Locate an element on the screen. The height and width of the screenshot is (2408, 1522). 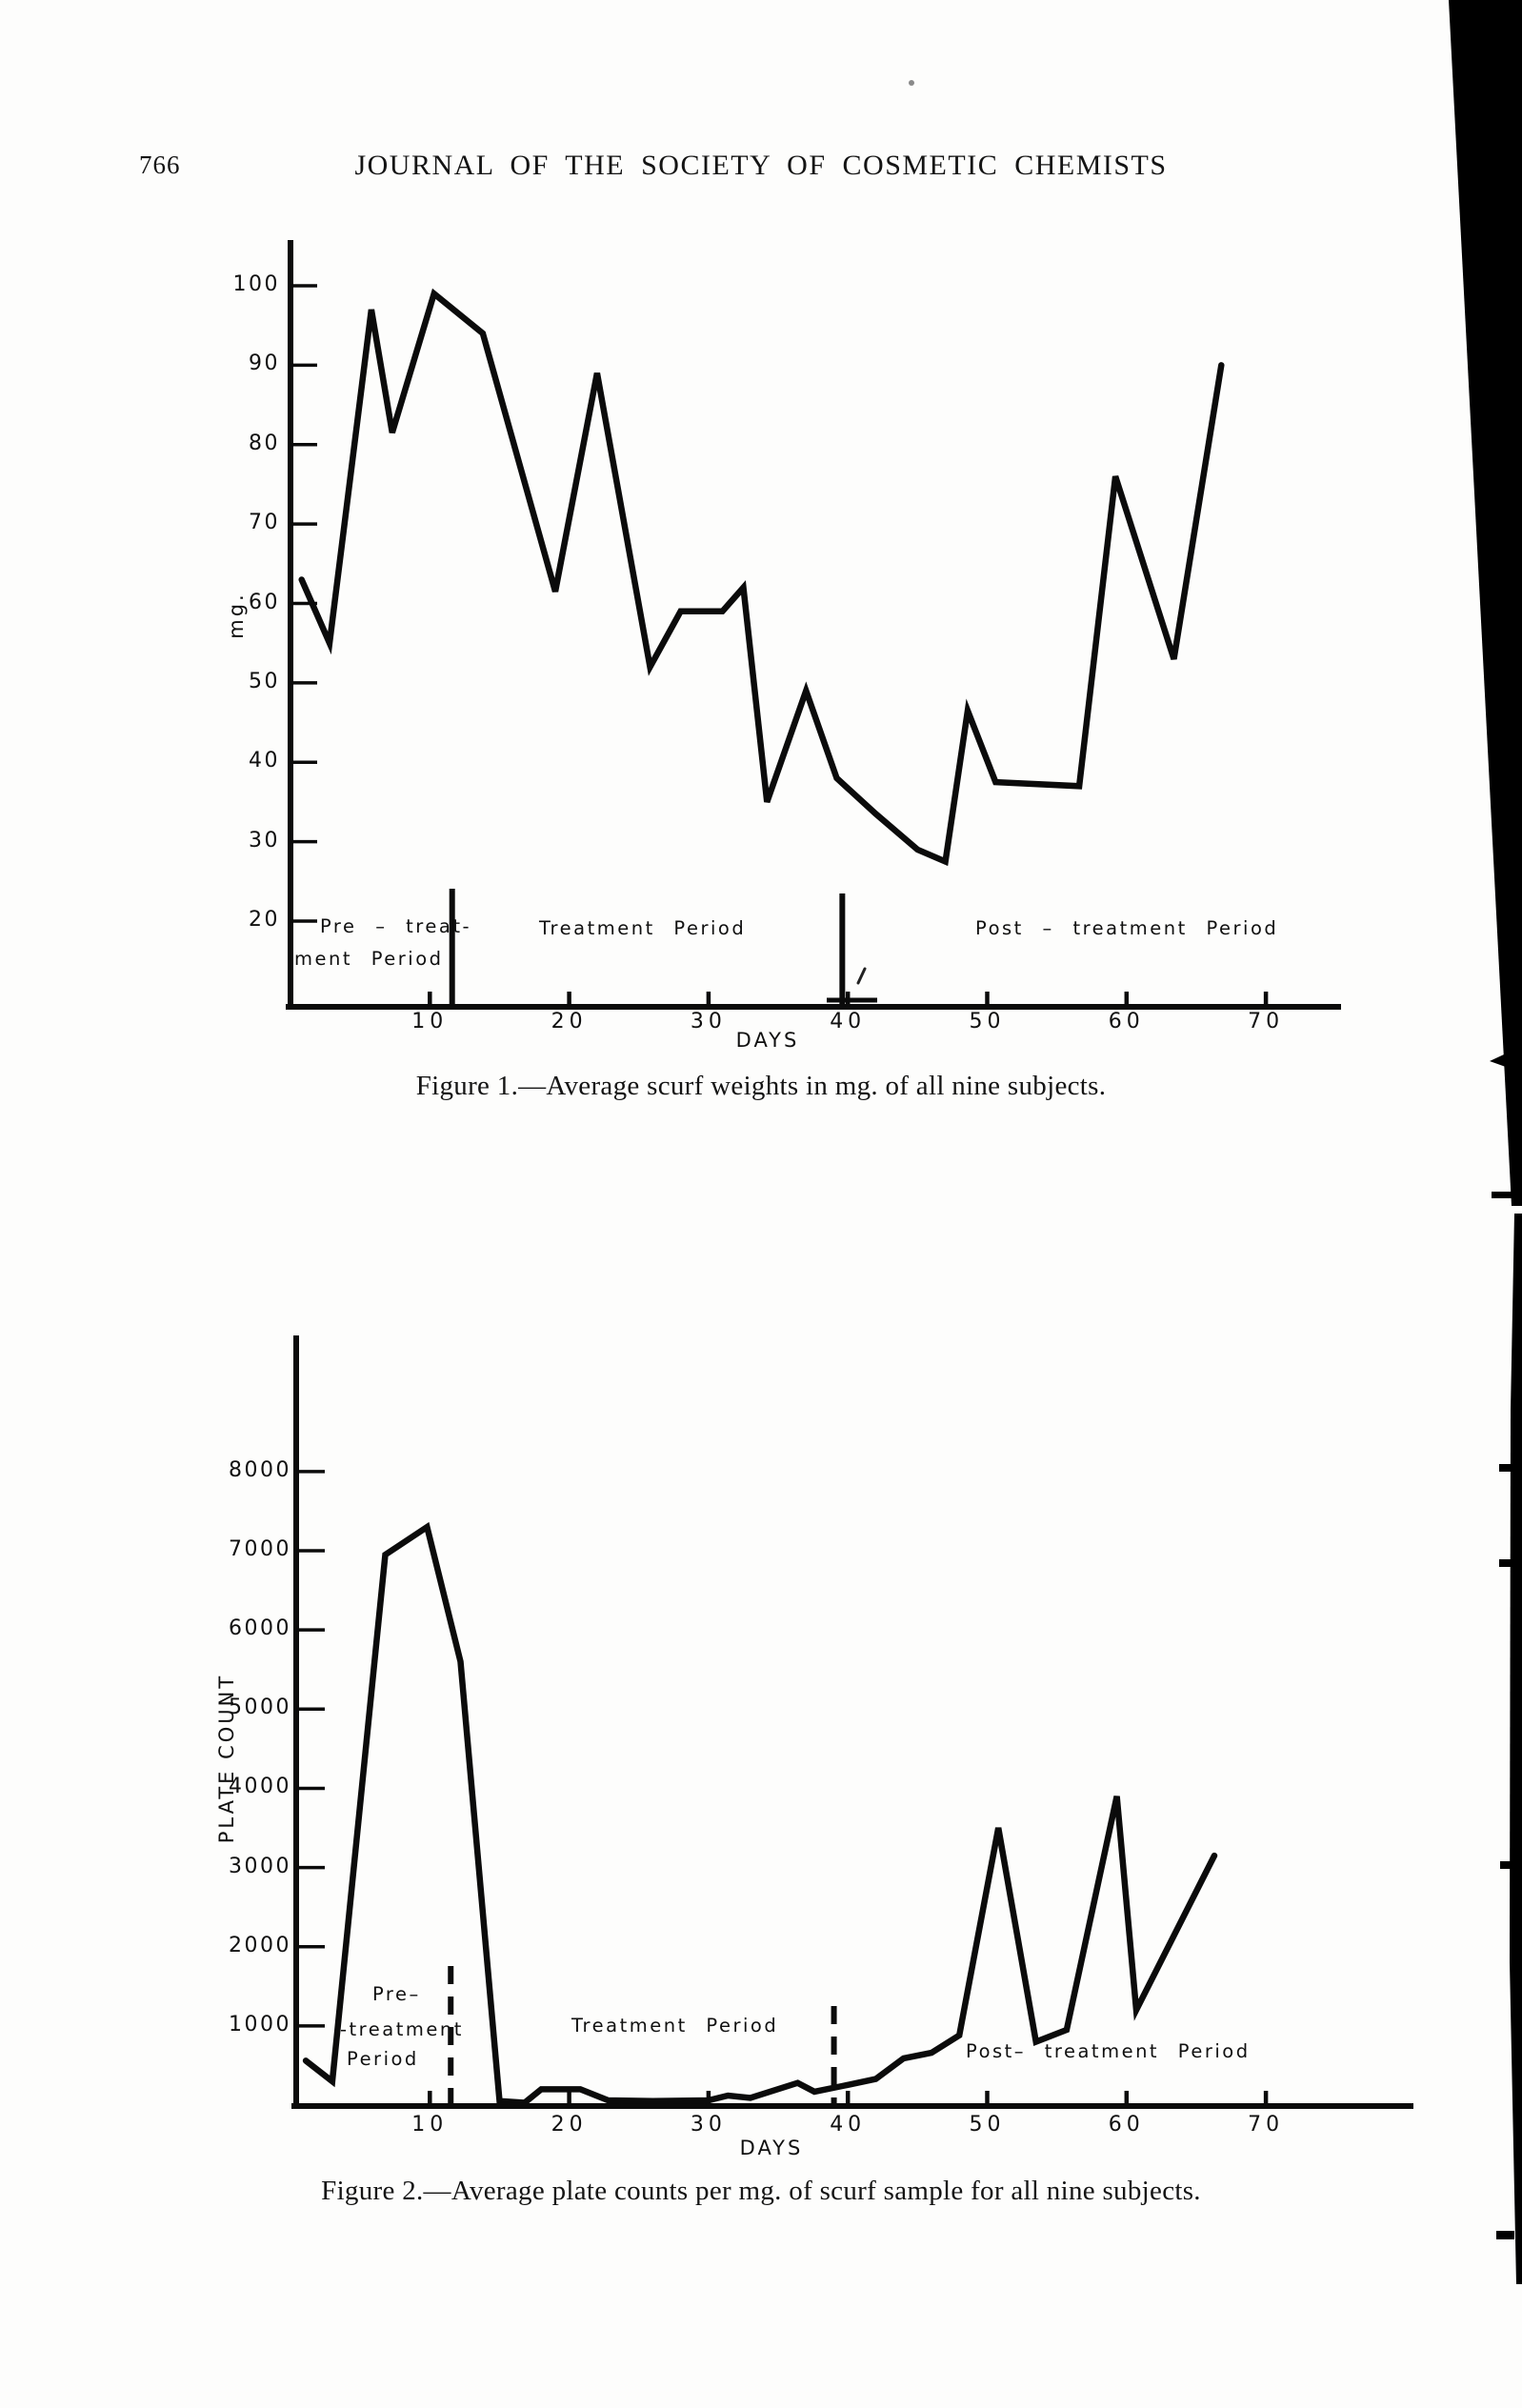
fig1-x-tick-label-20: 20 is located at coordinates (569, 1021).